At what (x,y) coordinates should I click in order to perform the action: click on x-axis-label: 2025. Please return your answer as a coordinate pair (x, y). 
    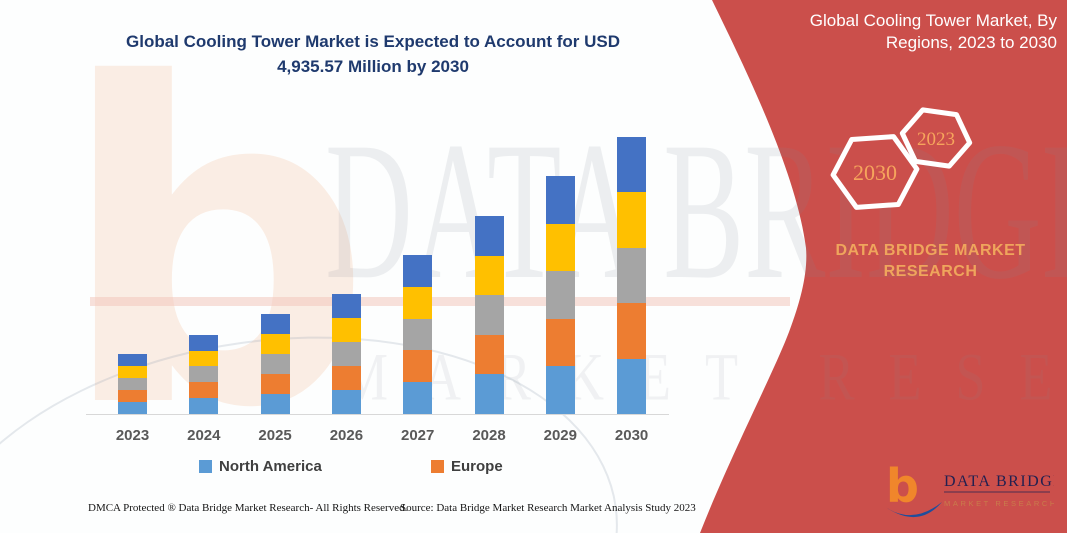
    Looking at the image, I should click on (275, 435).